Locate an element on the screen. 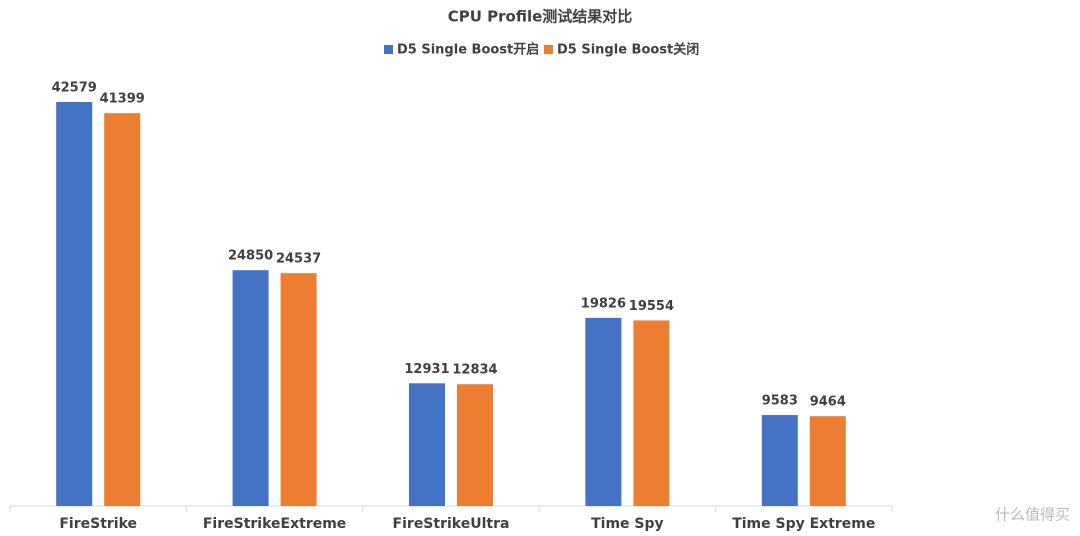  value-label: 9464 is located at coordinates (828, 402).